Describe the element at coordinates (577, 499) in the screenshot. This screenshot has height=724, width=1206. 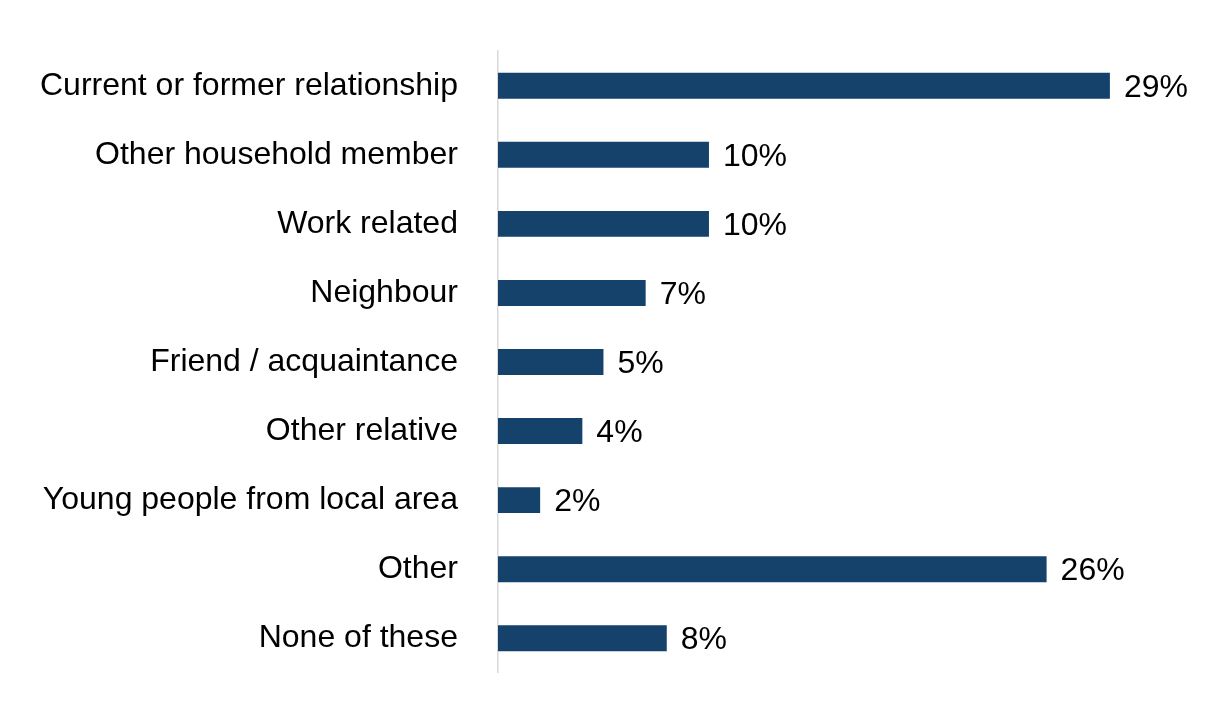
I see `data-label: 2%` at that location.